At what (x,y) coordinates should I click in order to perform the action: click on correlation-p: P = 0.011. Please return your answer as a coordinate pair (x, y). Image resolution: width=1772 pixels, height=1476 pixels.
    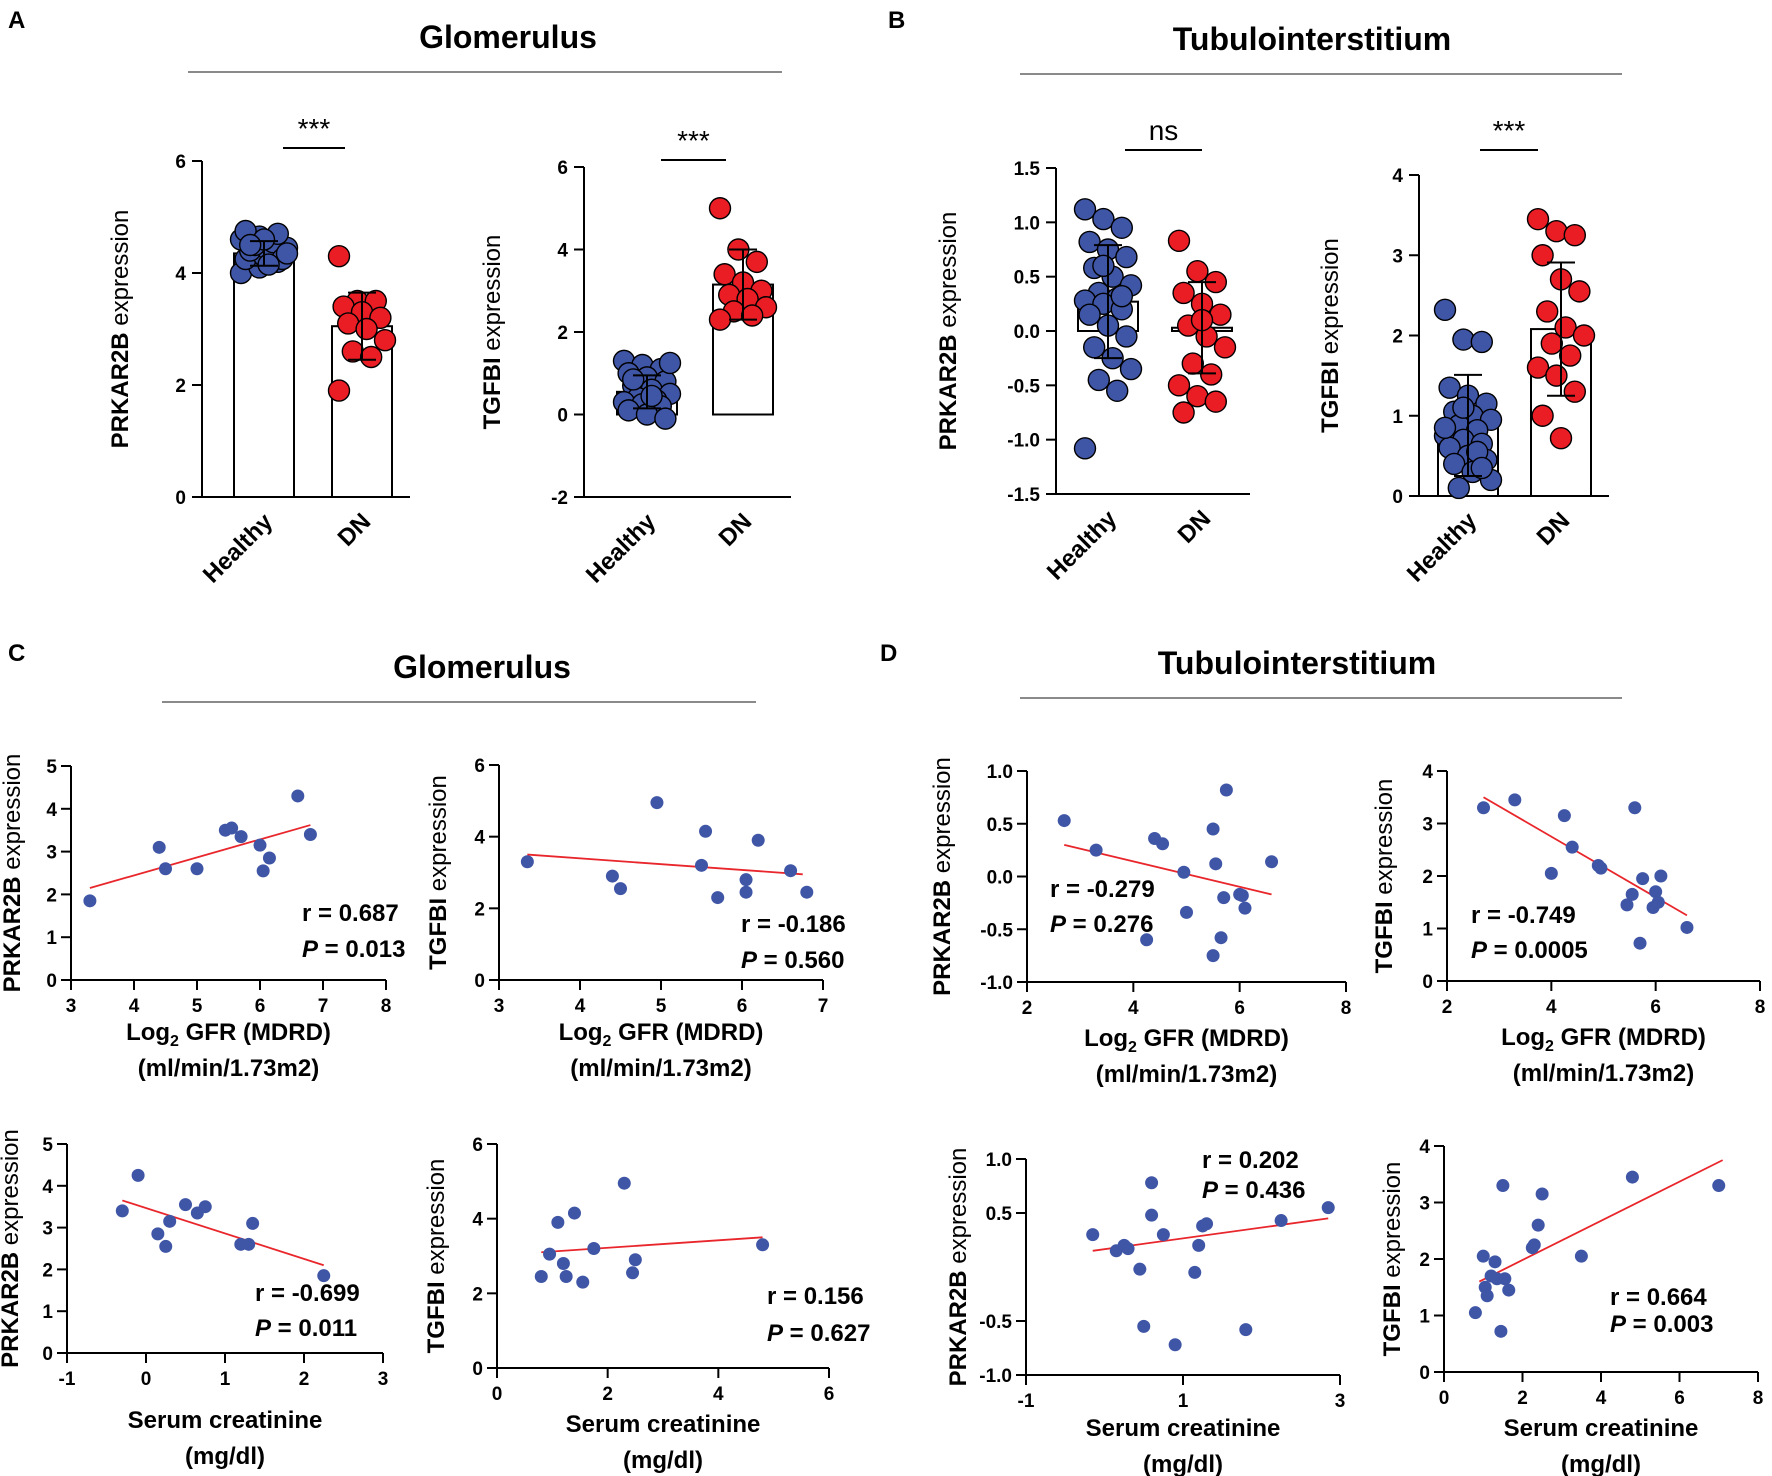
    Looking at the image, I should click on (306, 1328).